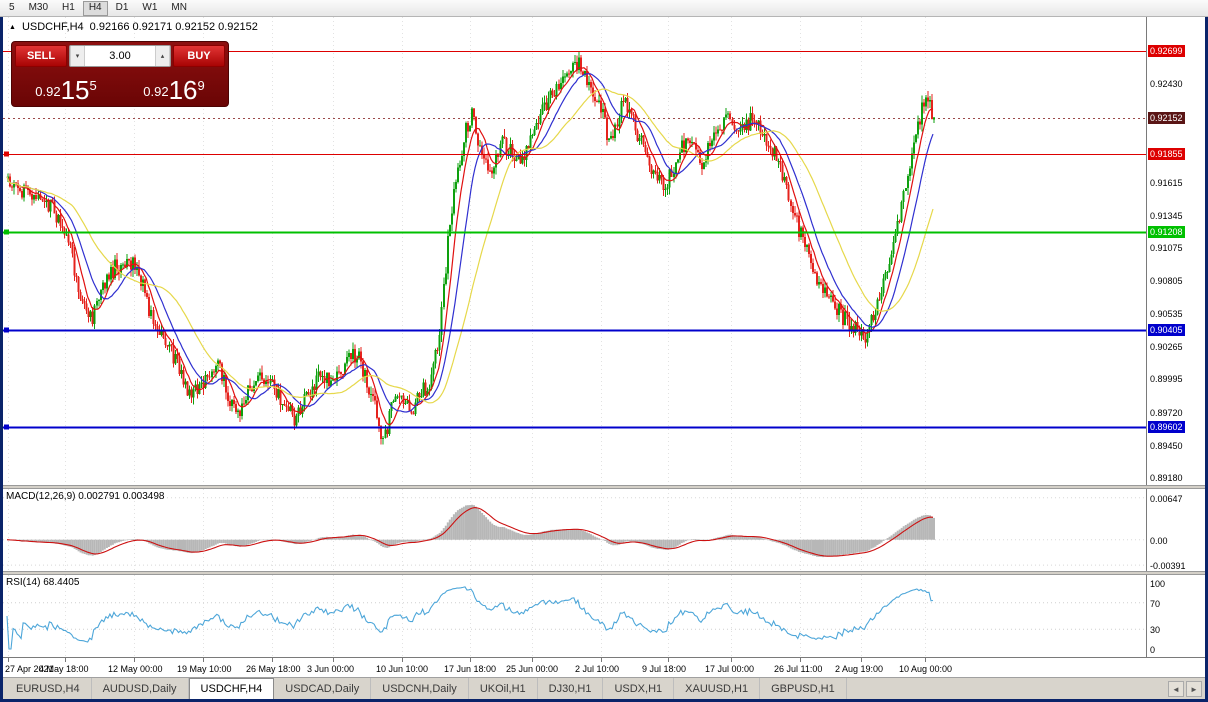 The image size is (1208, 702). I want to click on sell-price-sup: 5, so click(93, 85).